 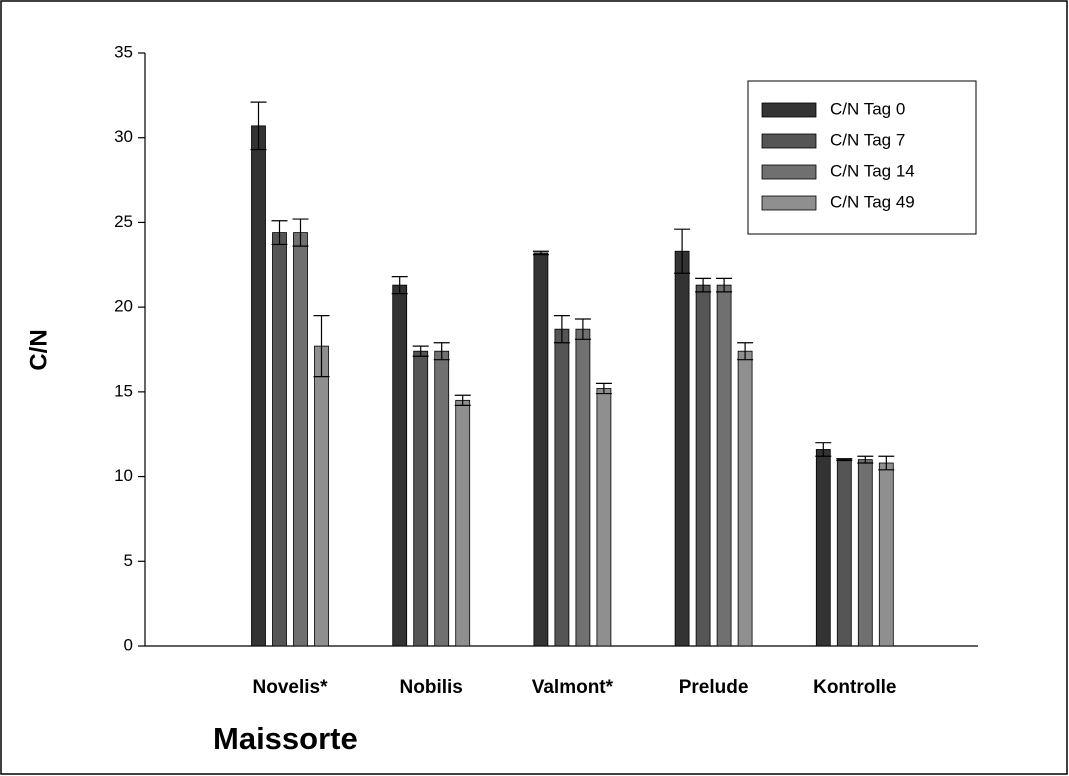 What do you see at coordinates (285, 738) in the screenshot?
I see `x-axis-label: Maissorte` at bounding box center [285, 738].